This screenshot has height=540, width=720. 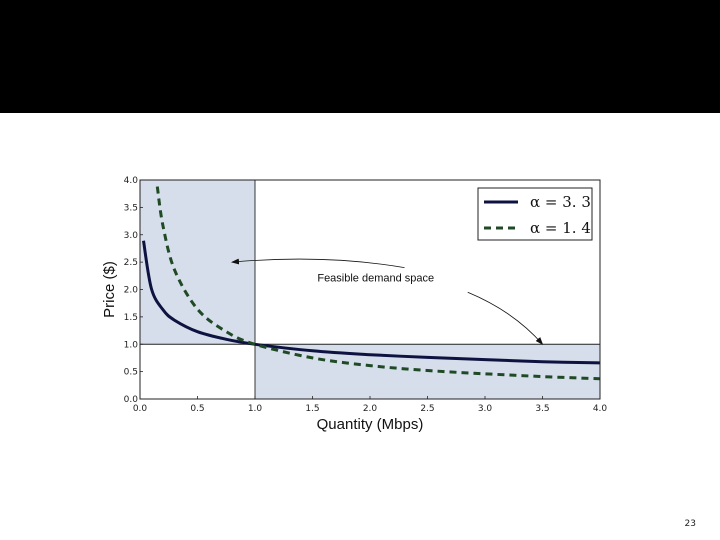 I want to click on page-number: 23, so click(x=690, y=524).